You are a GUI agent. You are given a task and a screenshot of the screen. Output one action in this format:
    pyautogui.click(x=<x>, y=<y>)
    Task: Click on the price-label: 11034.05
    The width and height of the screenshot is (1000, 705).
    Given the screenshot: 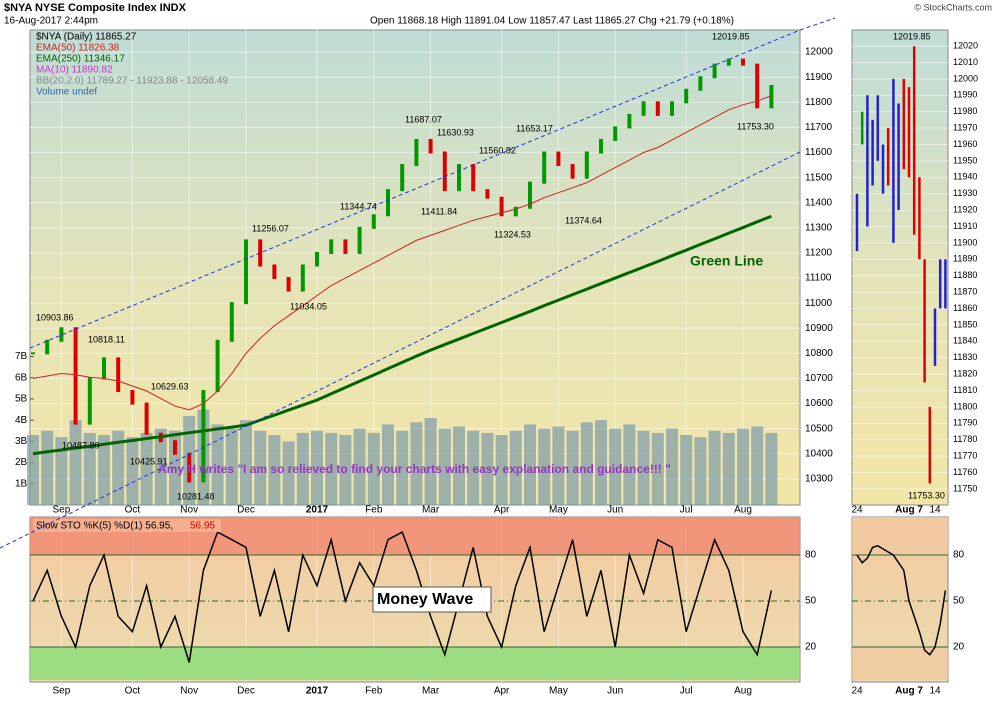 What is the action you would take?
    pyautogui.click(x=308, y=306)
    